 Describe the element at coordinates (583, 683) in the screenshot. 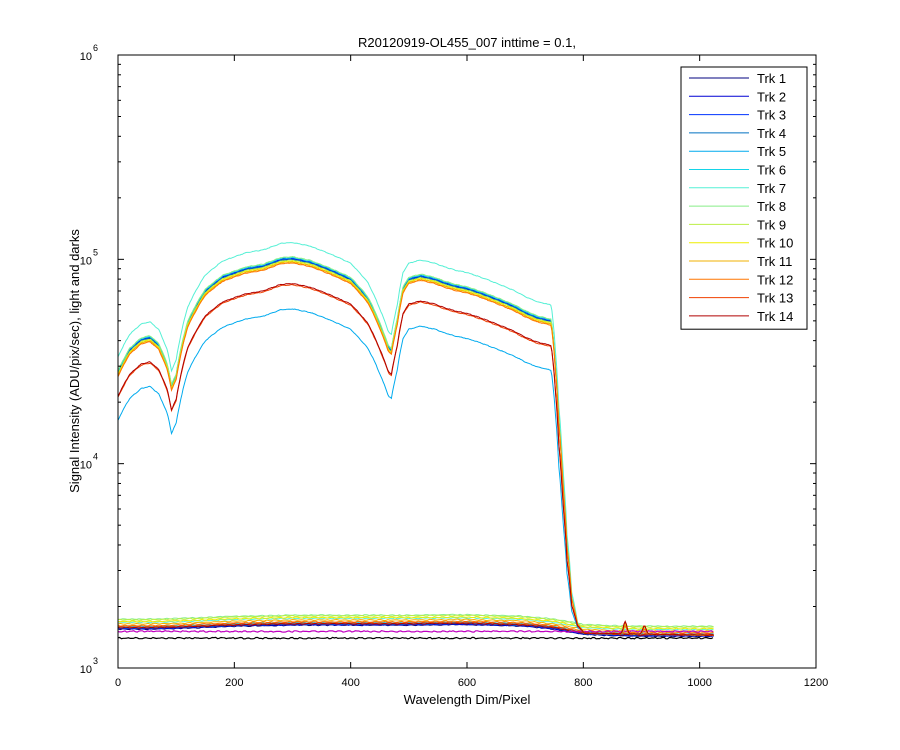

I see `x-tick-label: 800` at that location.